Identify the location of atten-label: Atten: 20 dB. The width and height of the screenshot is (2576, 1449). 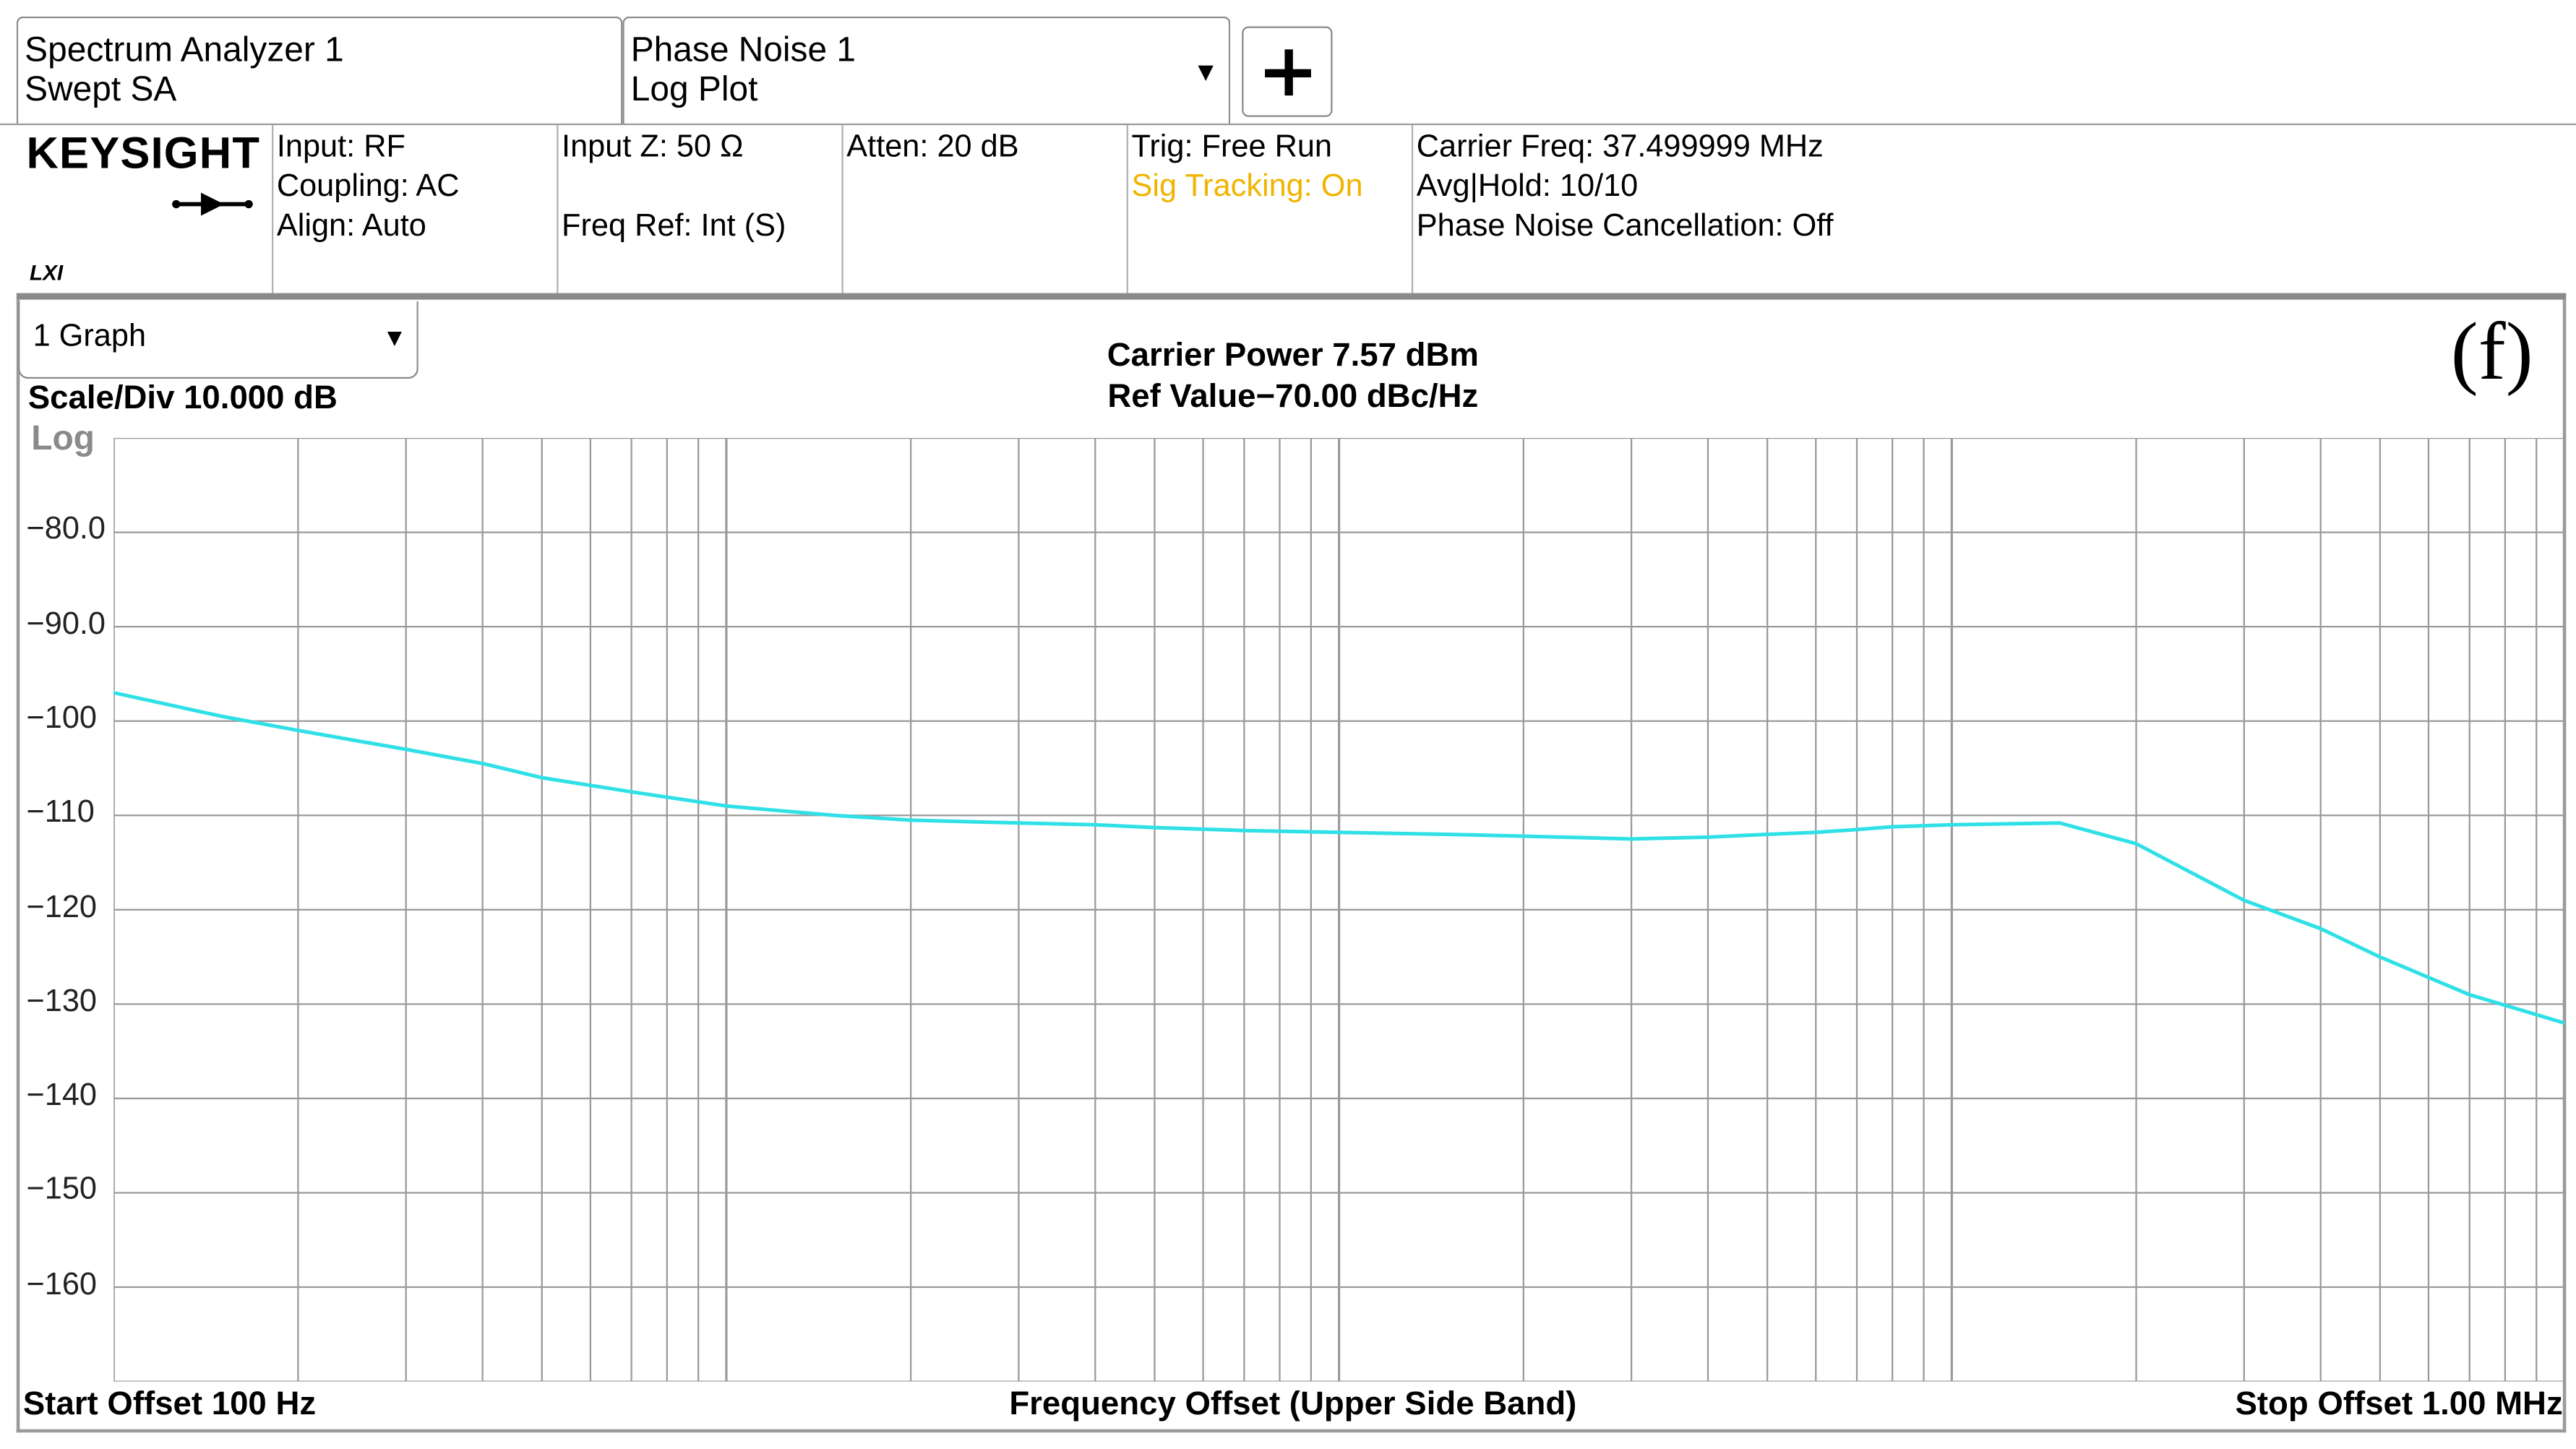
(933, 147).